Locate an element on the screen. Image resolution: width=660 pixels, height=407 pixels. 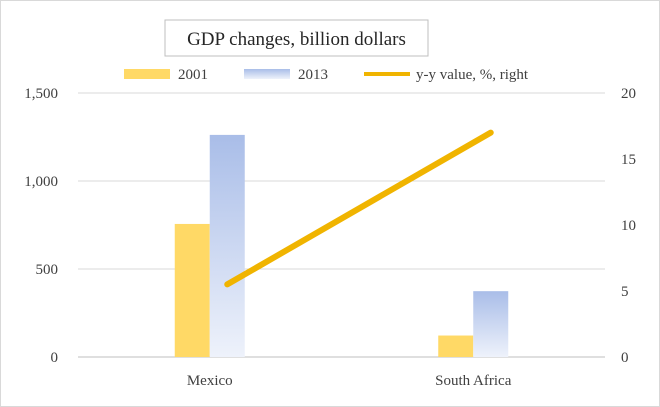
right-axis: 0 5 10 15 20 is located at coordinates (628, 226).